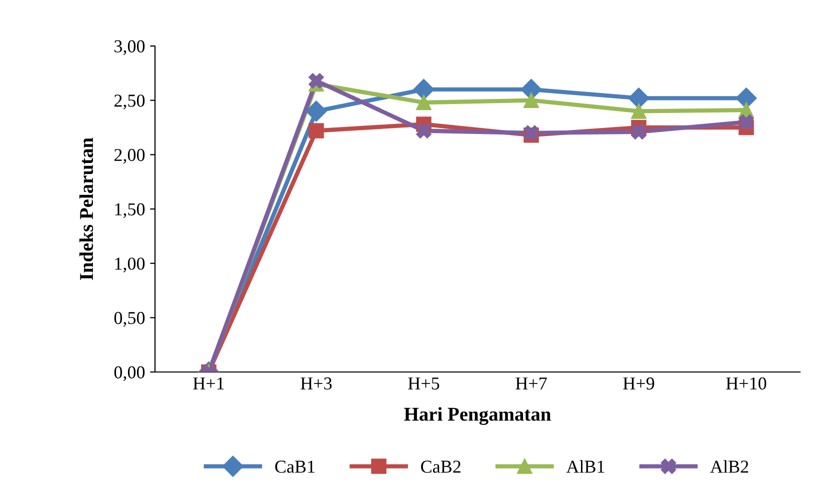 Image resolution: width=815 pixels, height=499 pixels. I want to click on x-tick-label: H+5, so click(424, 384).